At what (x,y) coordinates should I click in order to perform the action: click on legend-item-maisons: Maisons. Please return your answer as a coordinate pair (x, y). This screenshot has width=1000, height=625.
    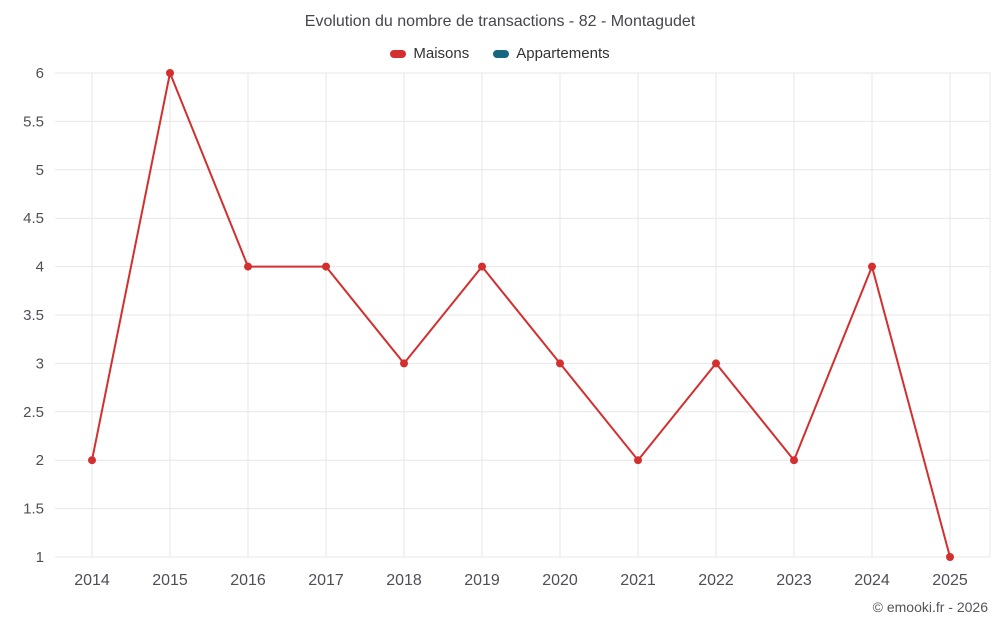
    Looking at the image, I should click on (429, 53).